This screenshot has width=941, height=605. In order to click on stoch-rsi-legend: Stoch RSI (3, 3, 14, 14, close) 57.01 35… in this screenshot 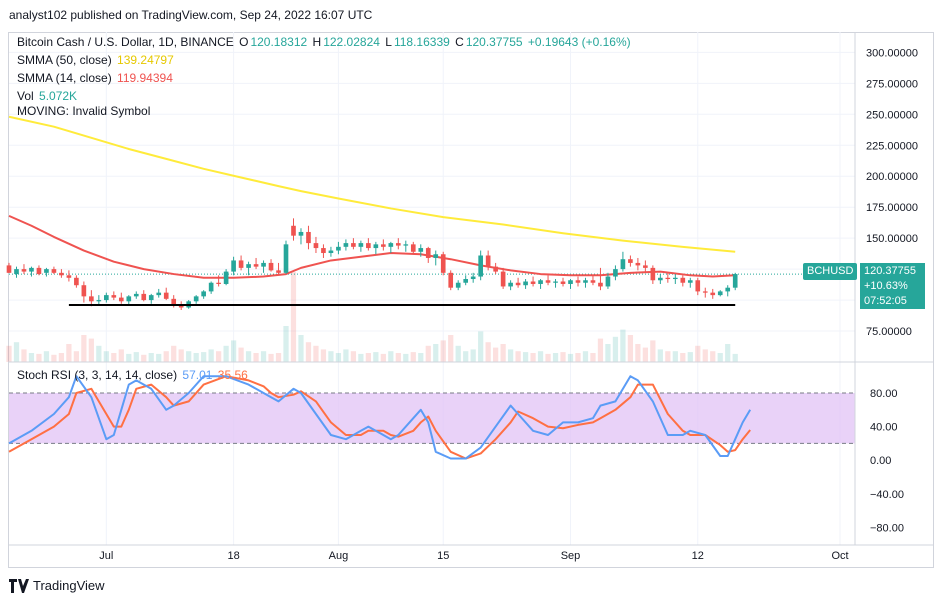, I will do `click(133, 375)`.